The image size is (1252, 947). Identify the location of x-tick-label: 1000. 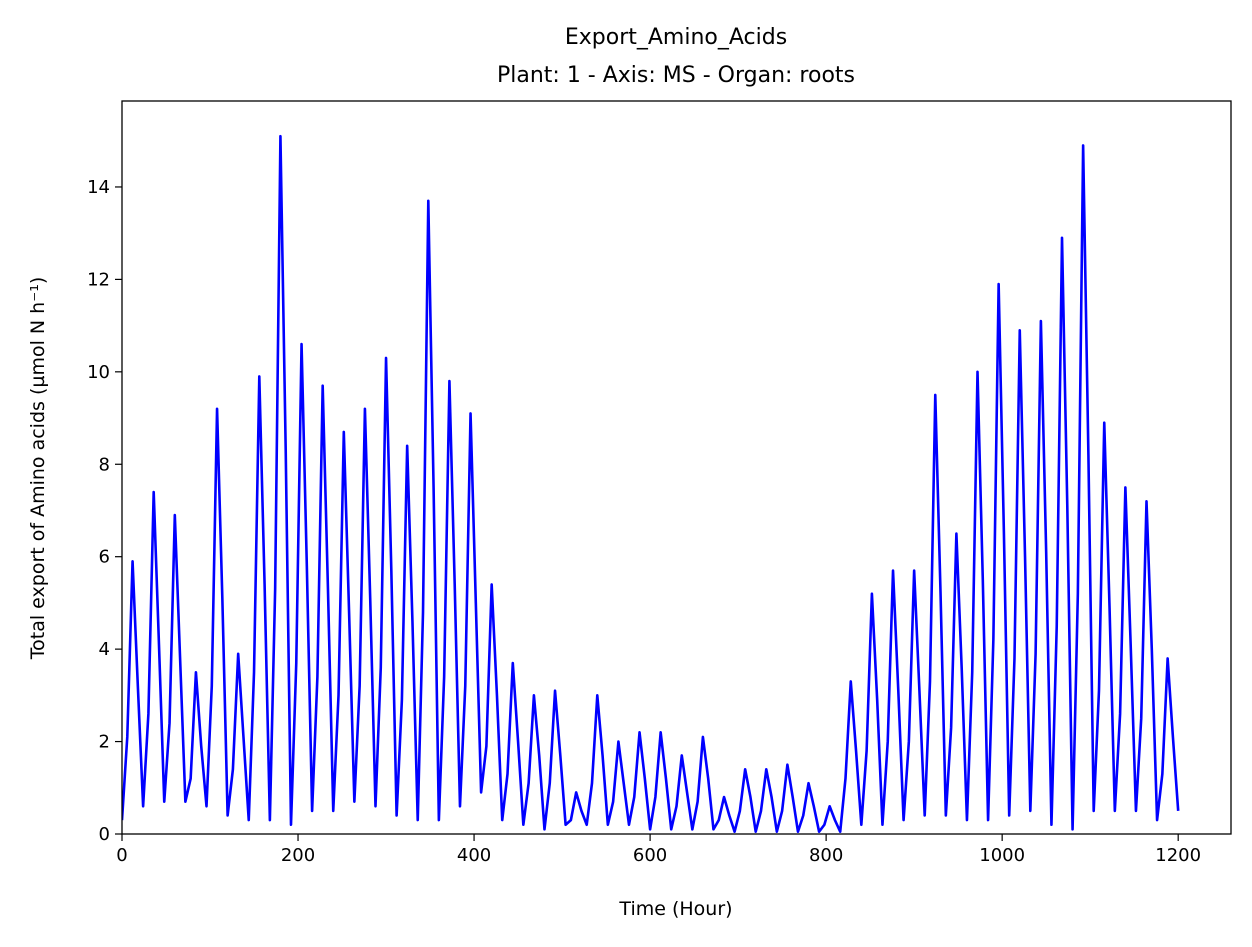
(1002, 855).